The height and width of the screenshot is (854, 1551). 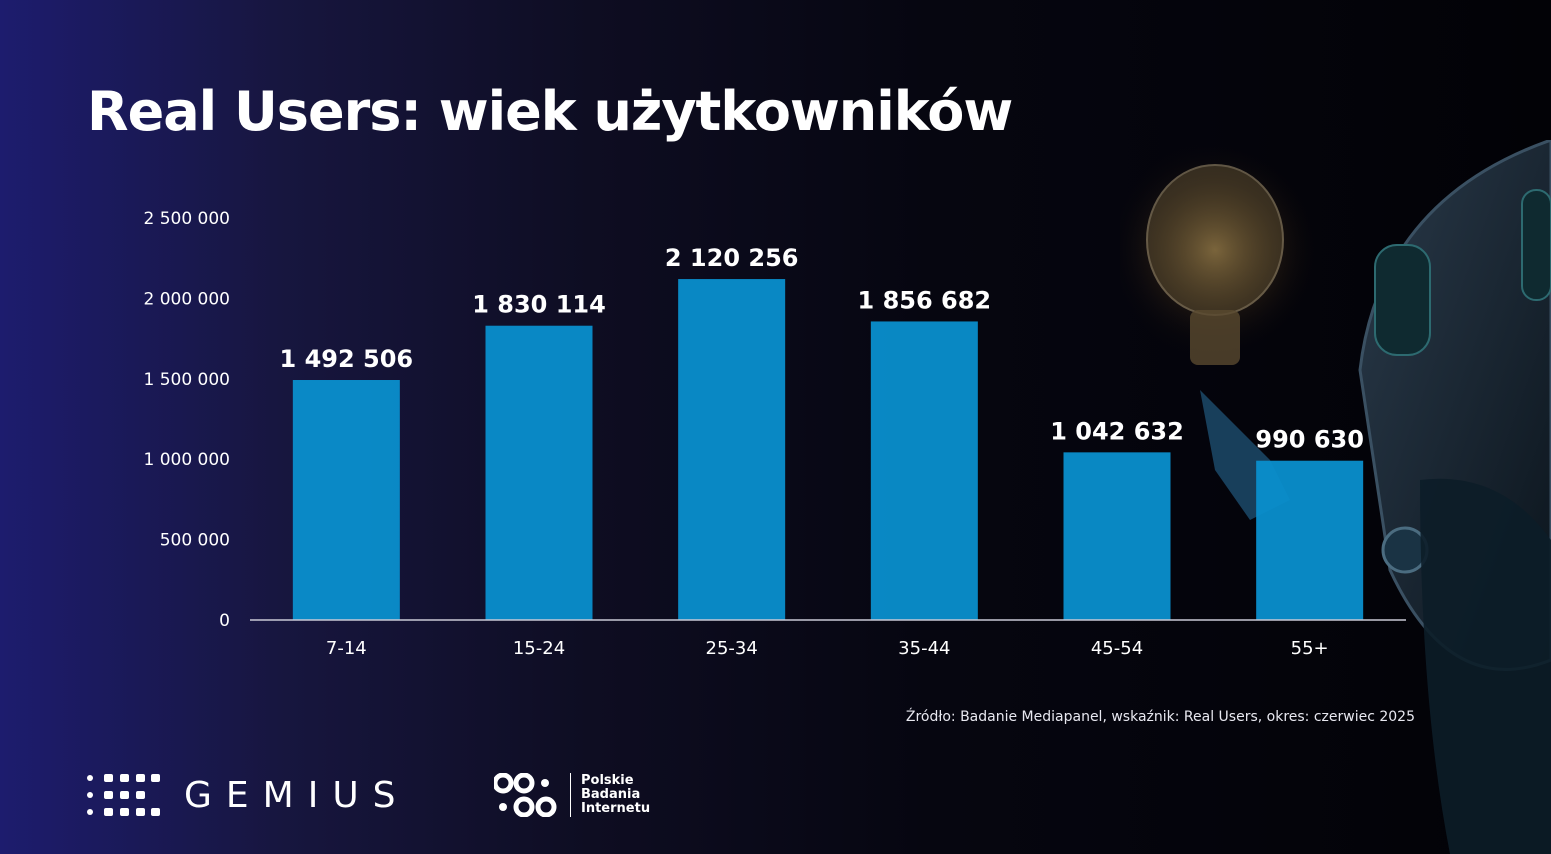 I want to click on pbi-line-2: Badania, so click(x=611, y=794).